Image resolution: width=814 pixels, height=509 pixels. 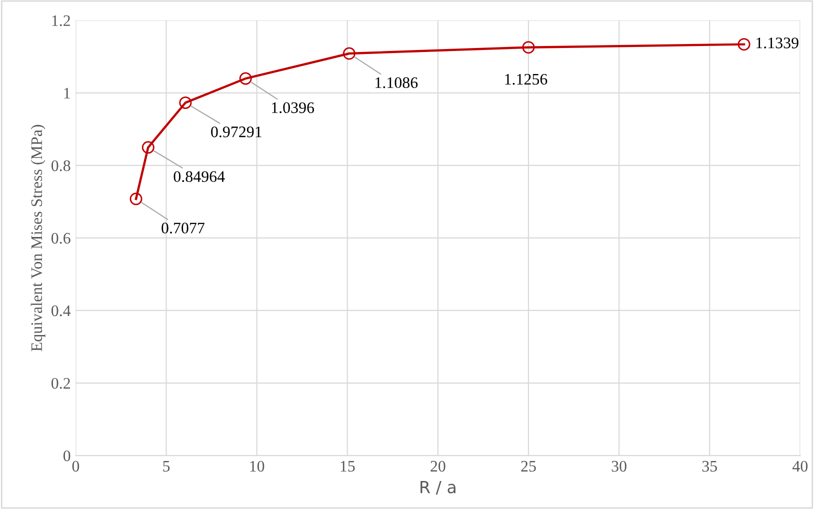 What do you see at coordinates (199, 176) in the screenshot?
I see `data-label: 0.84964` at bounding box center [199, 176].